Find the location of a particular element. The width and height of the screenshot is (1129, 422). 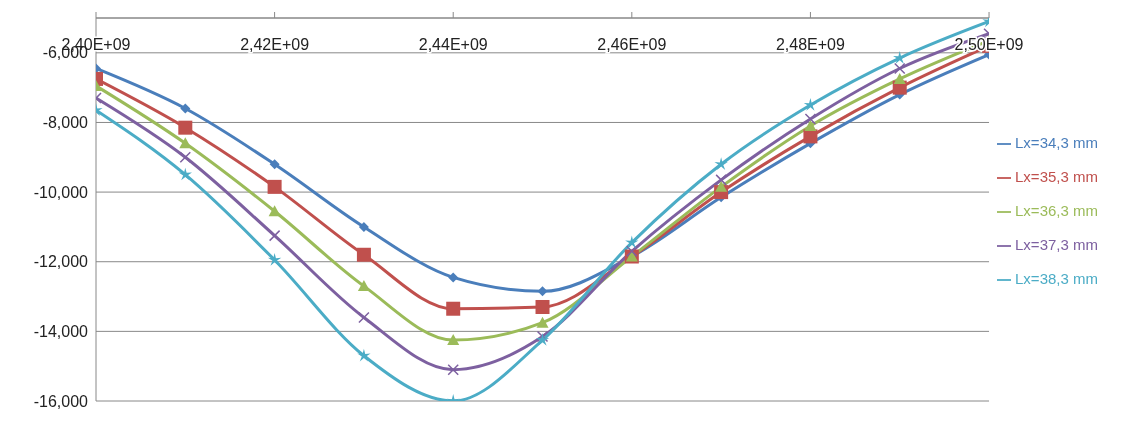

x-tick-label: 2,44E+09 is located at coordinates (453, 44).